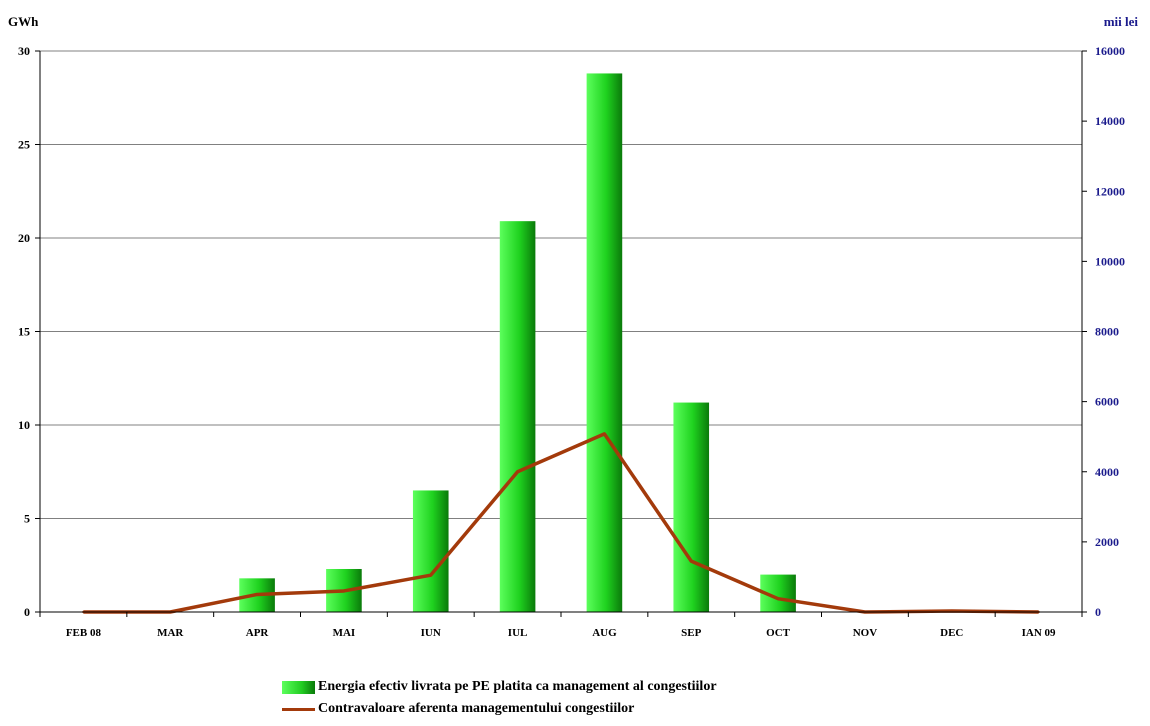 This screenshot has height=726, width=1150. Describe the element at coordinates (258, 633) in the screenshot. I see `x-tick-label: APR` at that location.